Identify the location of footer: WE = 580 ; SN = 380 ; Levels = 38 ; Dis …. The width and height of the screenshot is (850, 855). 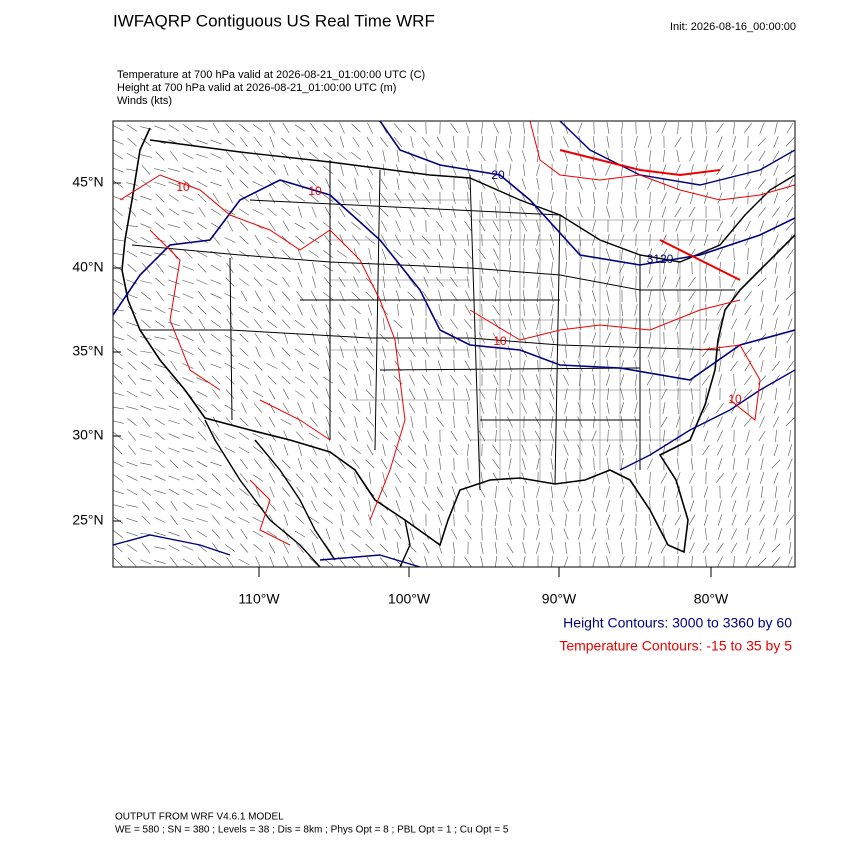
(312, 830).